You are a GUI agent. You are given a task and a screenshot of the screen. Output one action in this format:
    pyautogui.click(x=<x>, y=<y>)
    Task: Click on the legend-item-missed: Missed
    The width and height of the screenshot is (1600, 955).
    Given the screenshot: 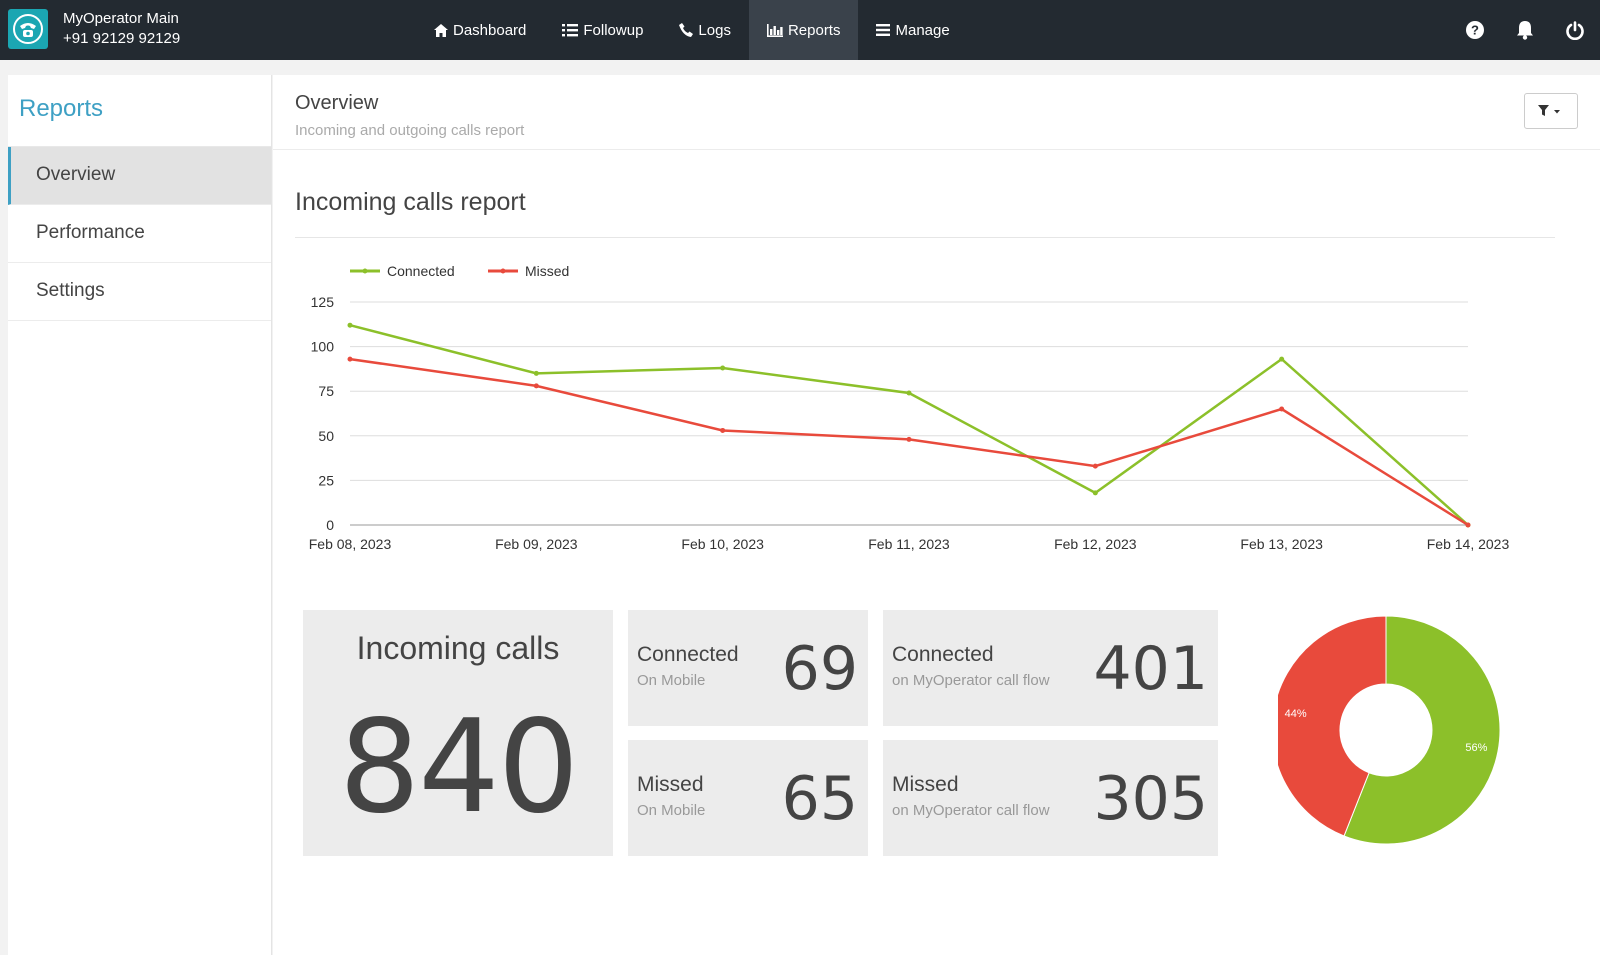 What is the action you would take?
    pyautogui.click(x=528, y=271)
    